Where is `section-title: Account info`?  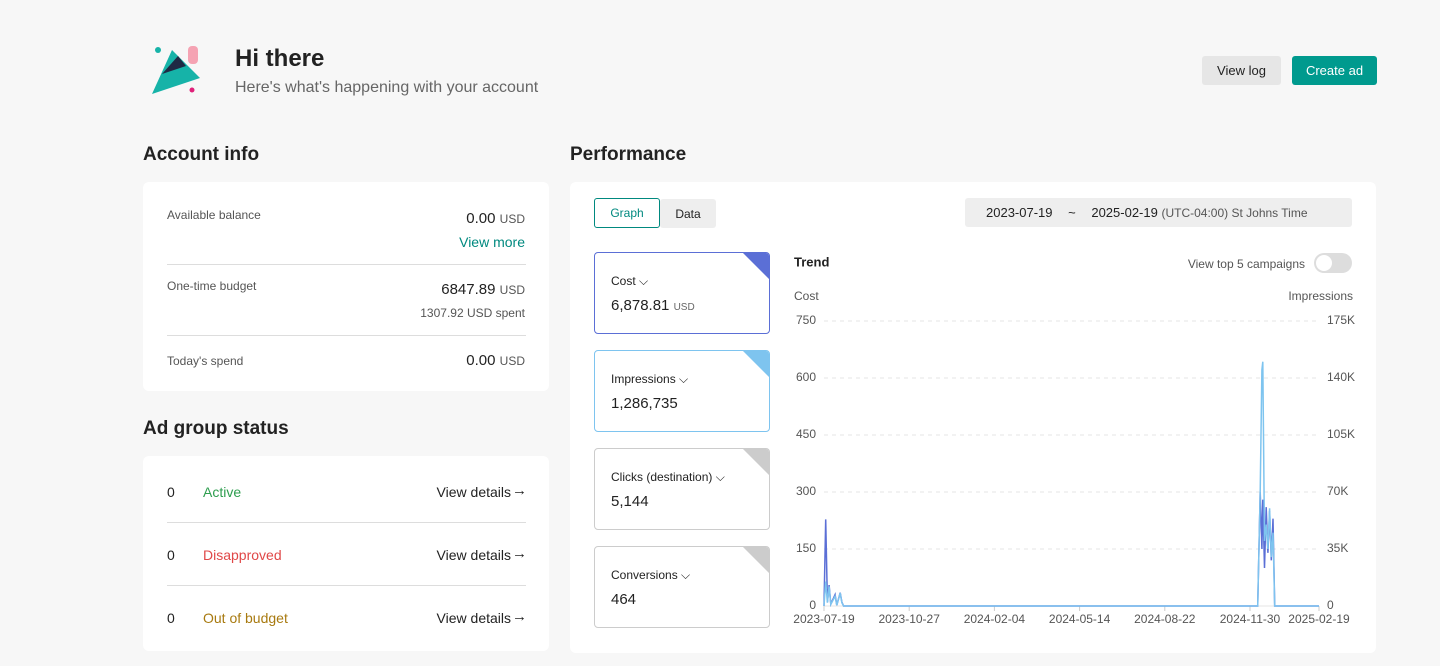
section-title: Account info is located at coordinates (201, 154).